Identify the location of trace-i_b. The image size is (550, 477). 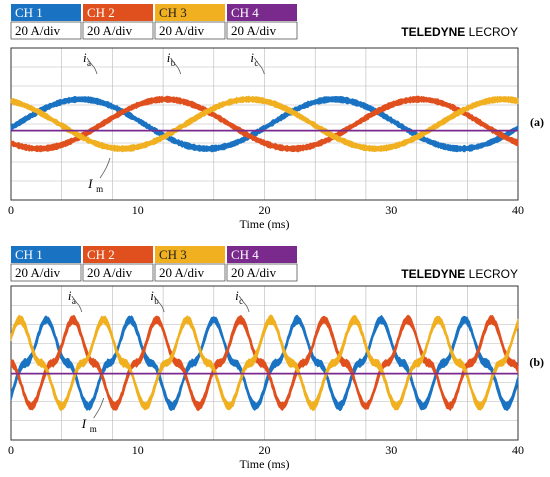
(264, 124).